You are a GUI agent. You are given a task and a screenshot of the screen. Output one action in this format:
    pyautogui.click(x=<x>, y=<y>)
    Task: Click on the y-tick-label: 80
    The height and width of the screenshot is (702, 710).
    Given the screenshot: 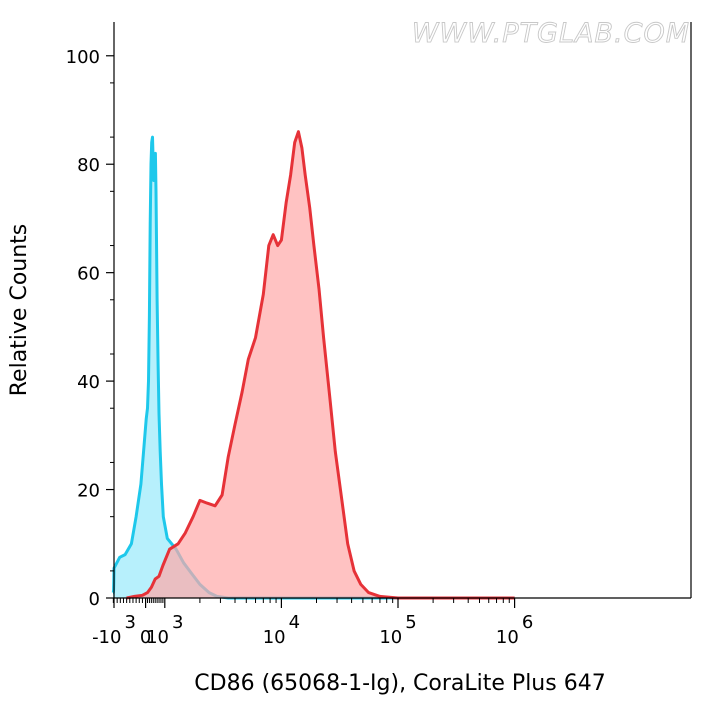 What is the action you would take?
    pyautogui.click(x=88, y=165)
    